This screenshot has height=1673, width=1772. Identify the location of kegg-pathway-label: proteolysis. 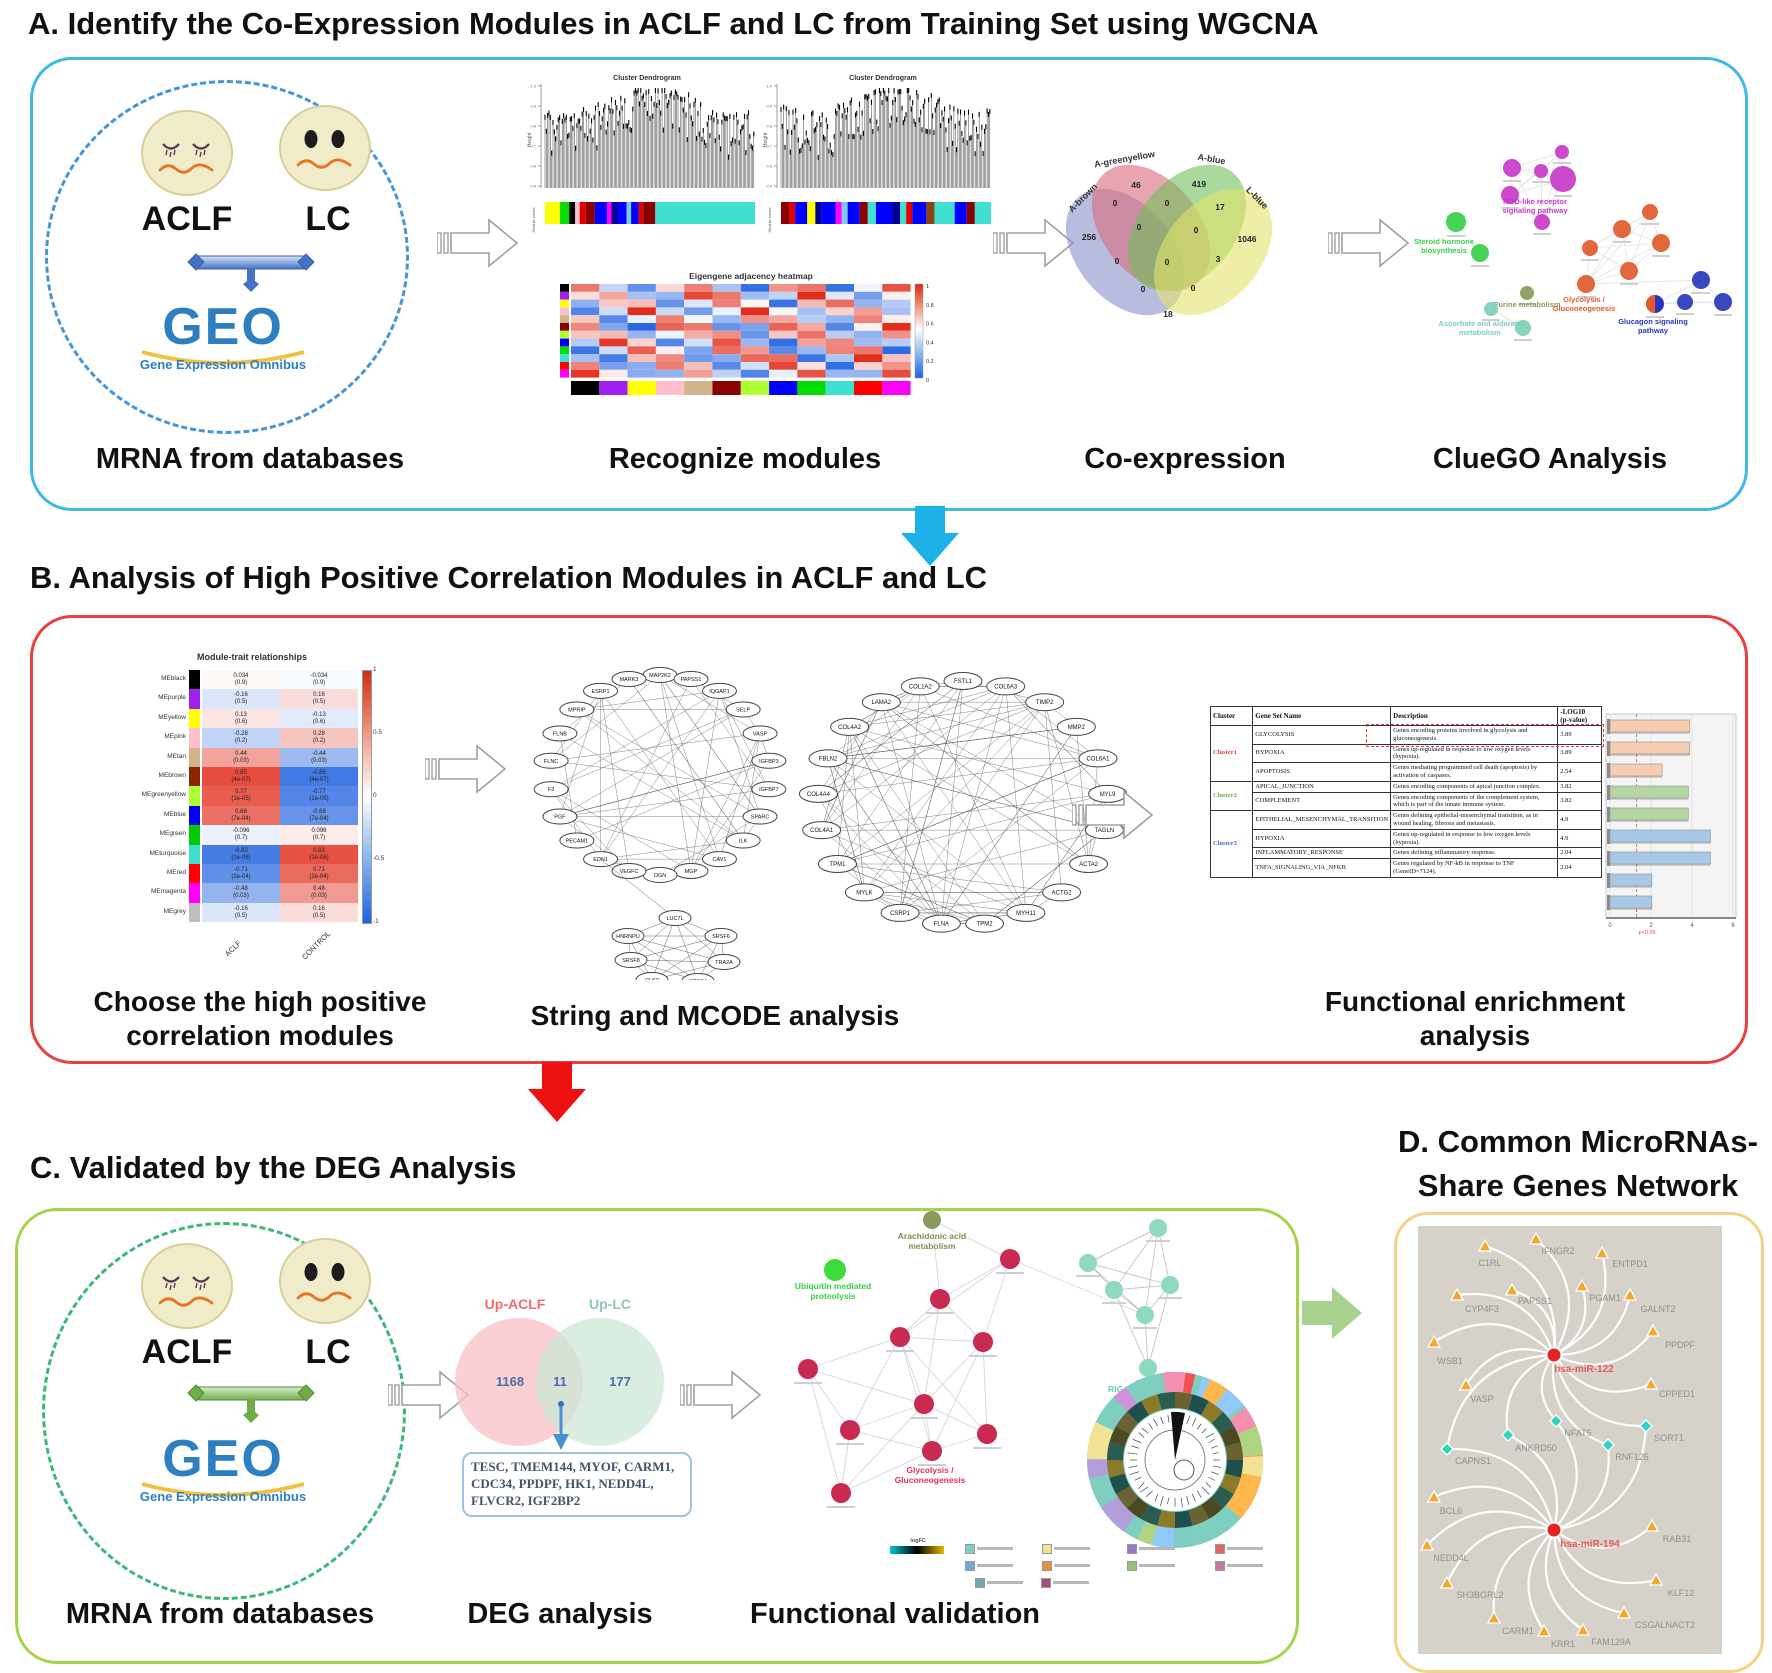
(833, 1296).